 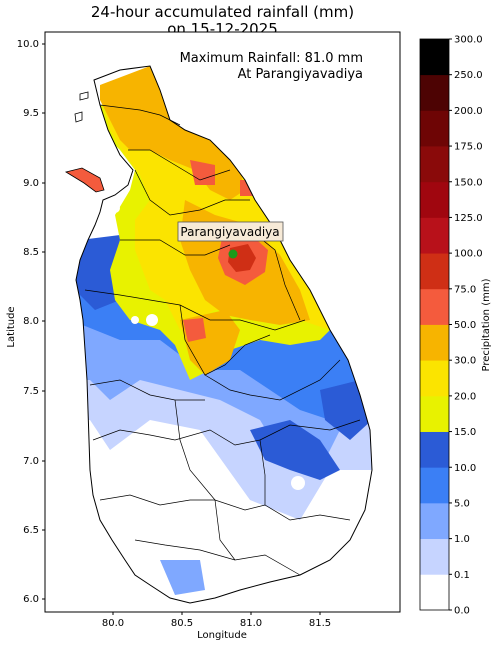 I want to click on y-axis: 10.0 9.5 9.0 8.5 8.0 7.5 7.0 6.5 6.0, so click(x=31, y=322).